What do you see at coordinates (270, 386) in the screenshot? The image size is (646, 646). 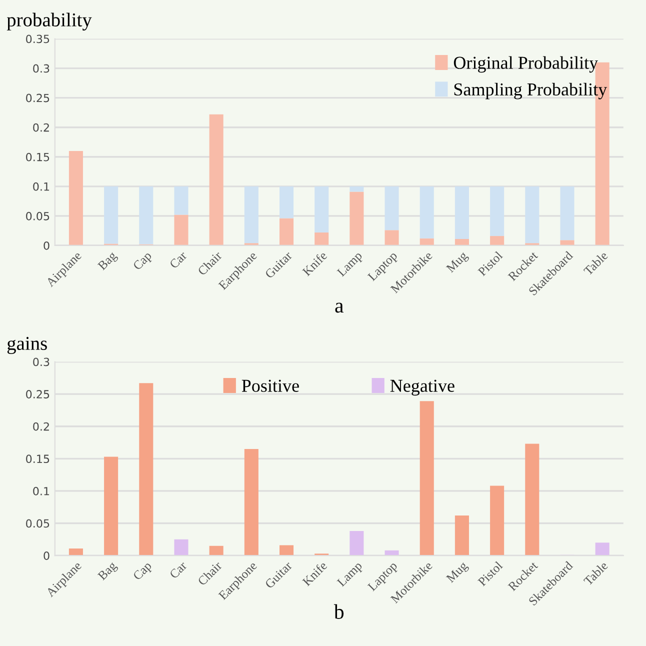 I see `legend-label: Positive` at bounding box center [270, 386].